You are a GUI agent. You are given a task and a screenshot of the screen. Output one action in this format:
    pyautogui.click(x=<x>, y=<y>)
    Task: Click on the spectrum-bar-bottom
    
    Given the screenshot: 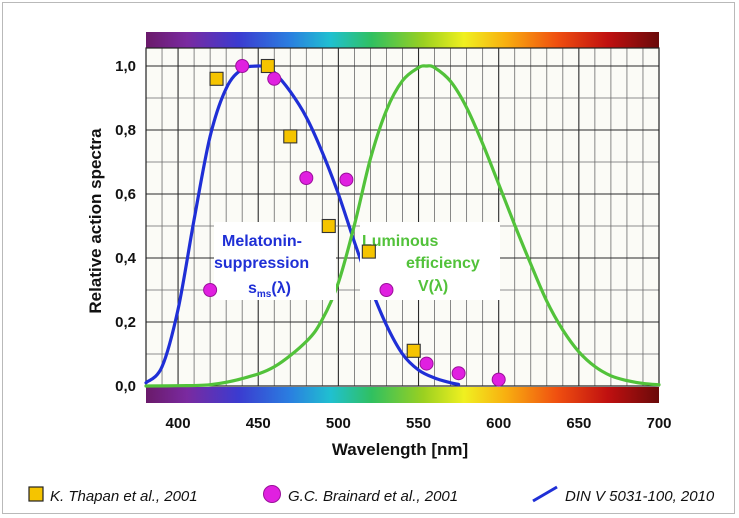 What is the action you would take?
    pyautogui.click(x=402, y=395)
    